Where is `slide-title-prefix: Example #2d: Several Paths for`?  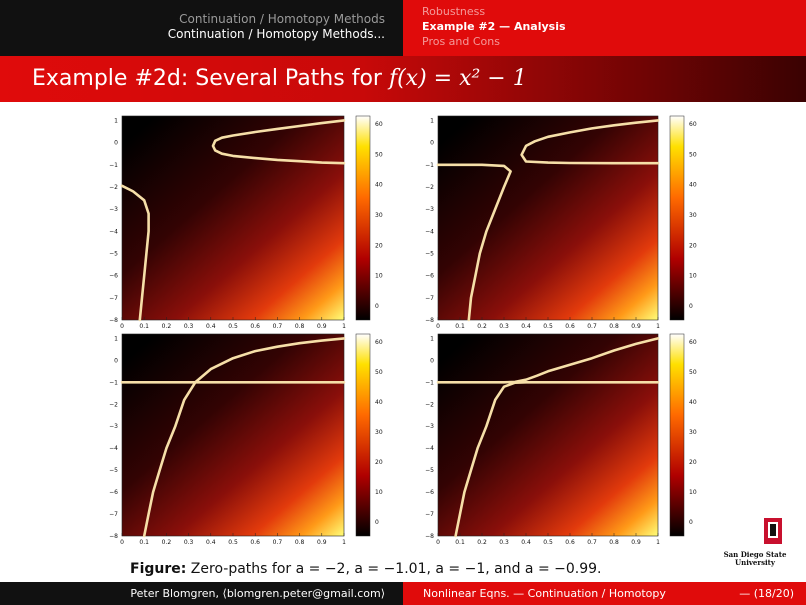 slide-title-prefix: Example #2d: Several Paths for is located at coordinates (210, 78).